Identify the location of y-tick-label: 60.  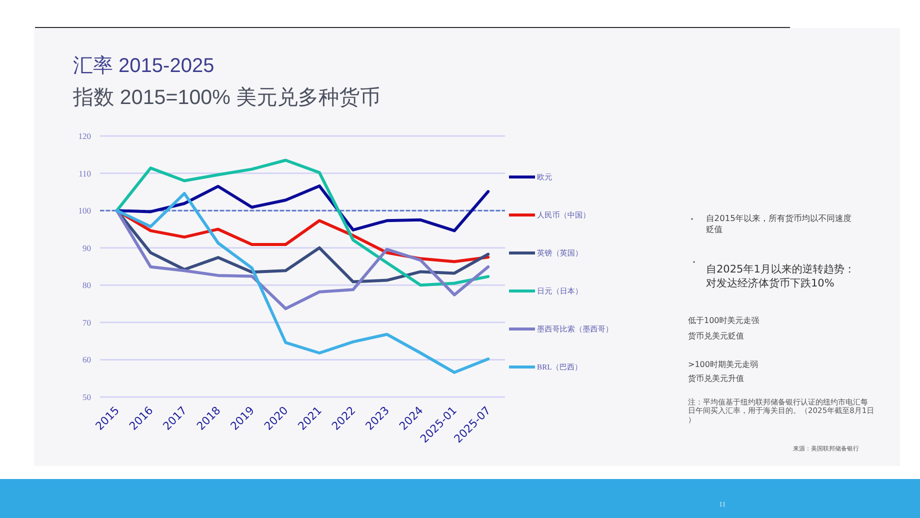
(86, 359).